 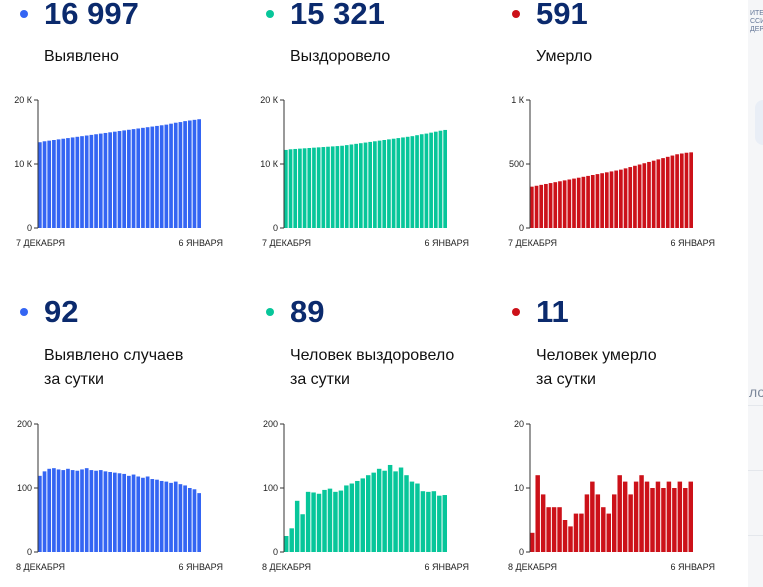 I want to click on died-total-card: 591 Умерло 1 К 500 0 7 ДЕКАБРЯ 6 ЯНВАРЯ, so click(x=607, y=130).